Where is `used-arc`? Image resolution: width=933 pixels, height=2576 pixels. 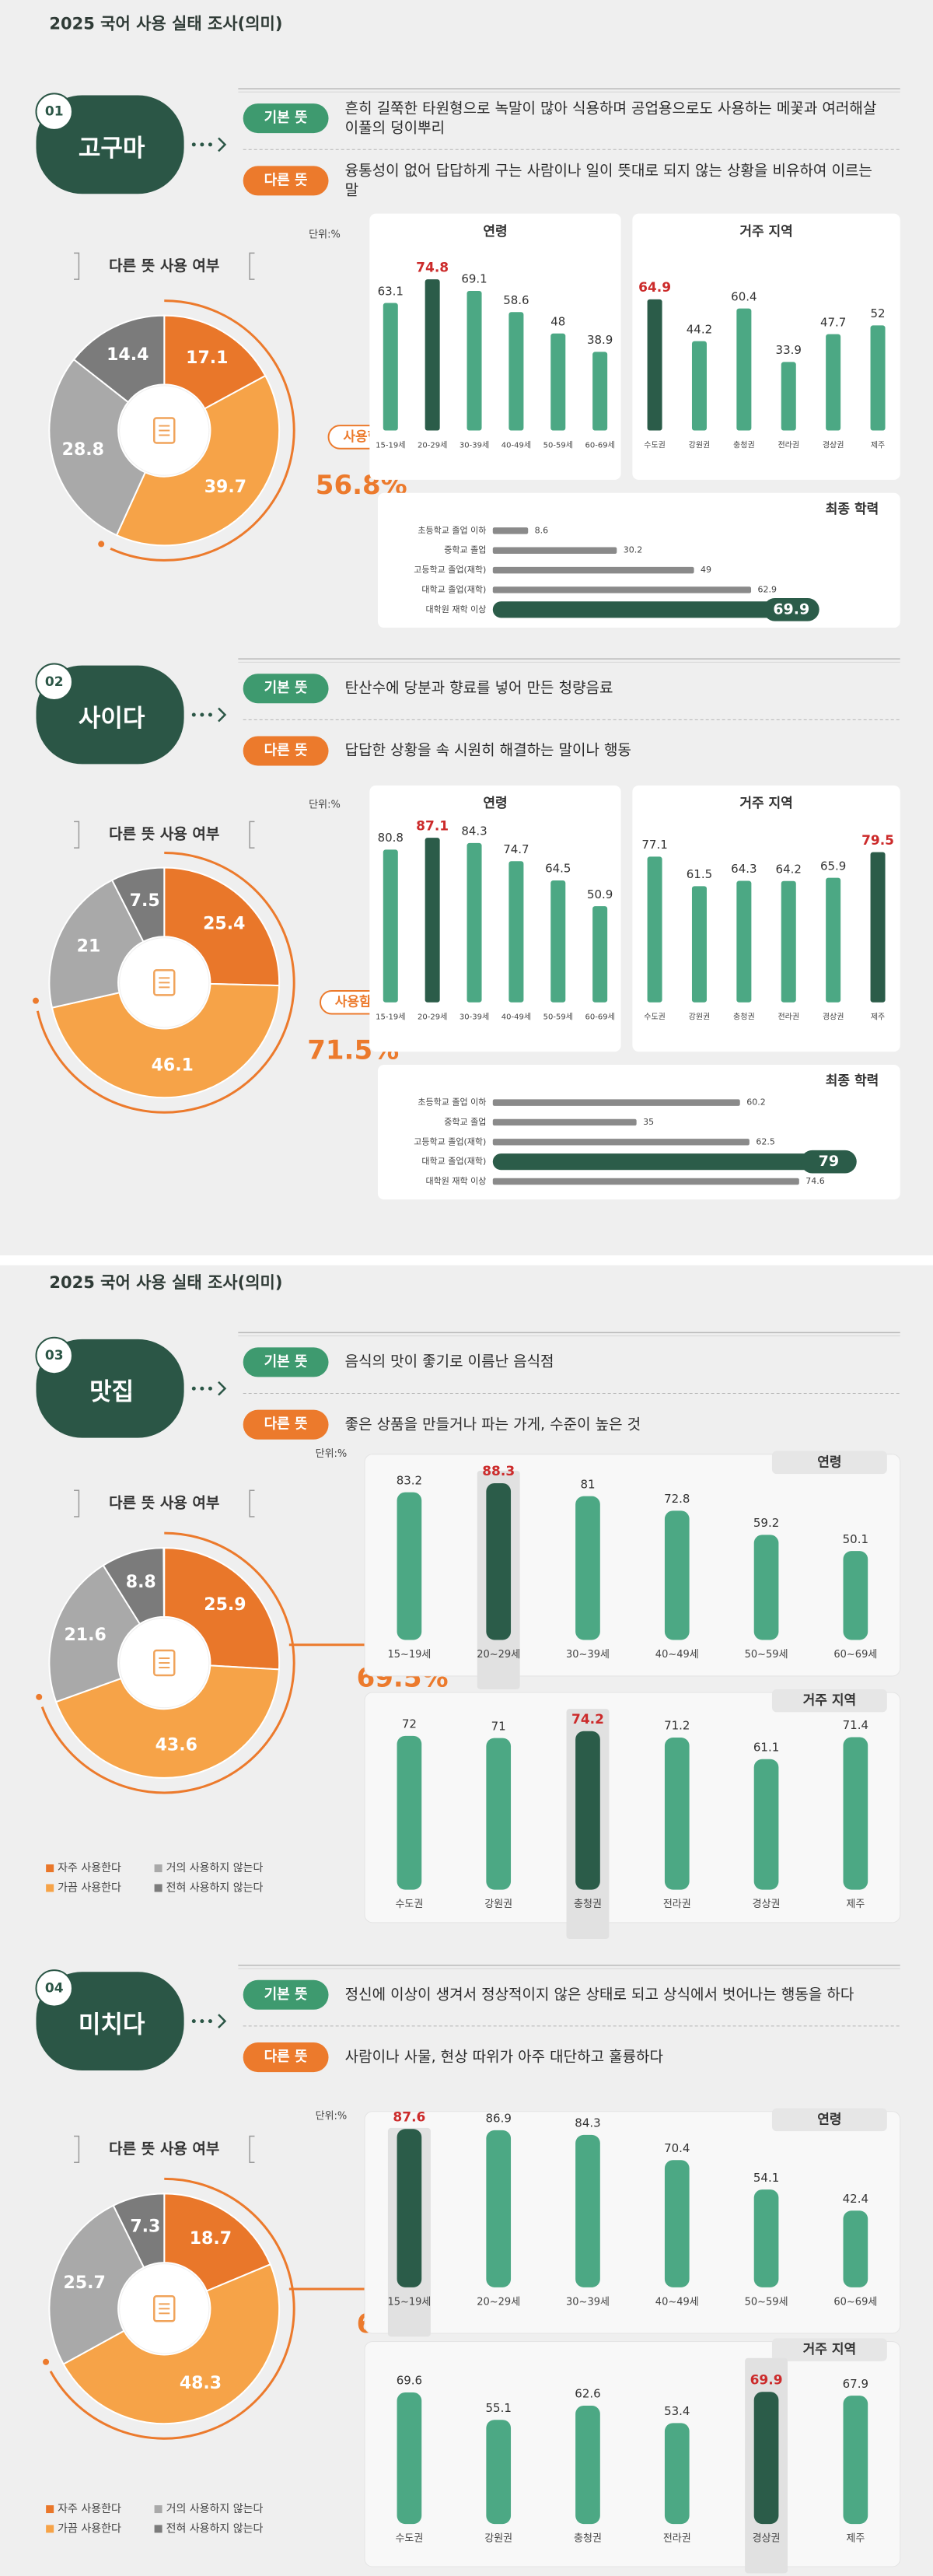 used-arc is located at coordinates (167, 1662).